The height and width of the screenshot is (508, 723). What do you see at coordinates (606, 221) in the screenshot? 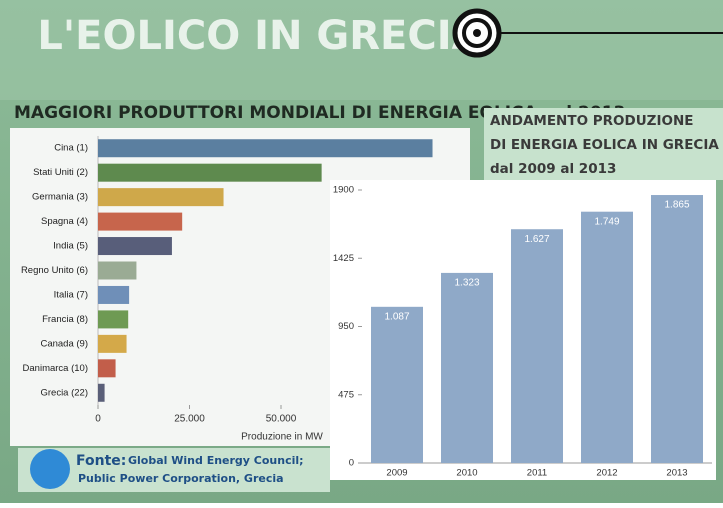
I see `value-label: 1.749` at bounding box center [606, 221].